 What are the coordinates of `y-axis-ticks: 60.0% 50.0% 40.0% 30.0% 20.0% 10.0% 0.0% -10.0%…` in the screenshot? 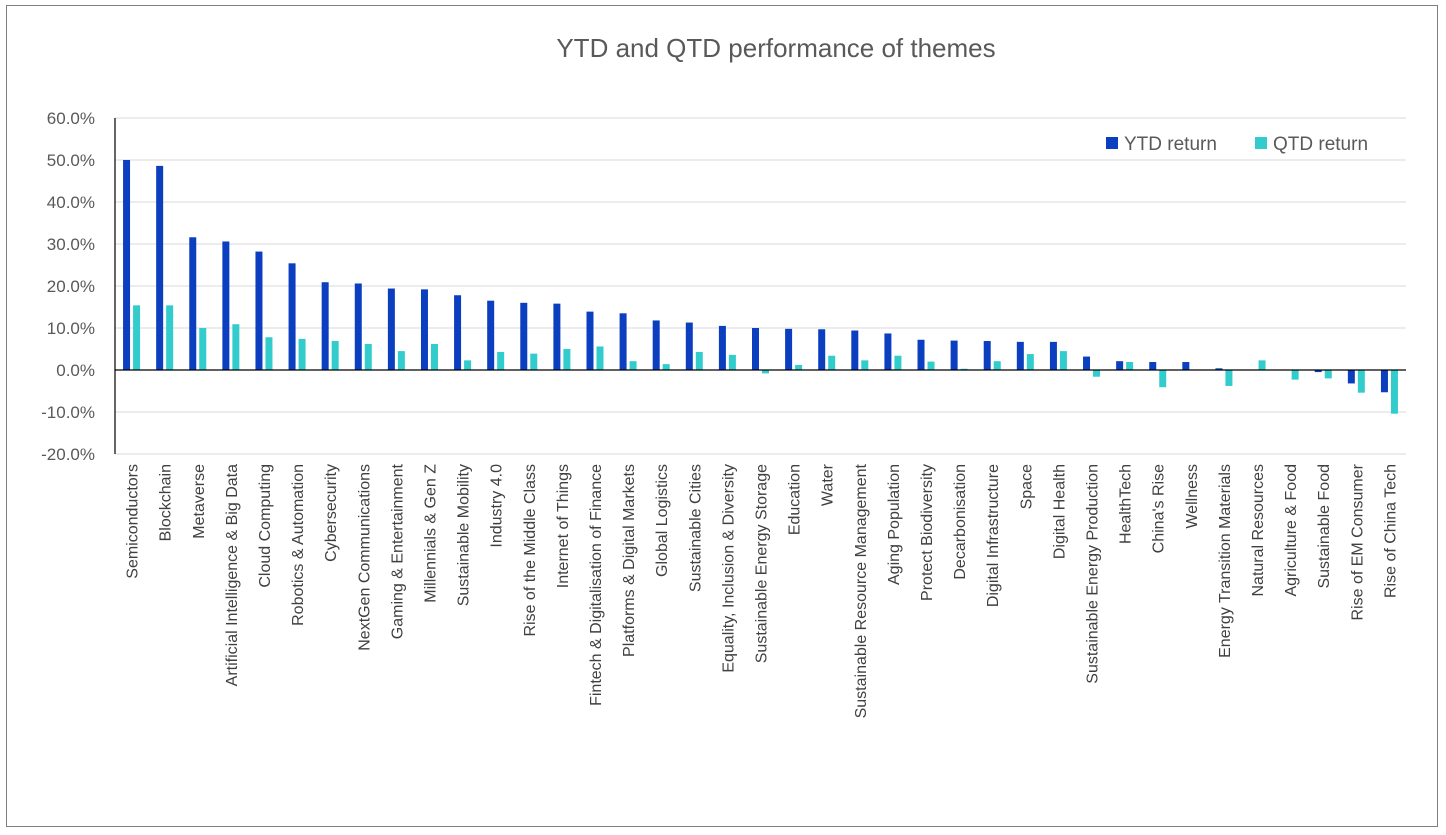 It's located at (68, 286).